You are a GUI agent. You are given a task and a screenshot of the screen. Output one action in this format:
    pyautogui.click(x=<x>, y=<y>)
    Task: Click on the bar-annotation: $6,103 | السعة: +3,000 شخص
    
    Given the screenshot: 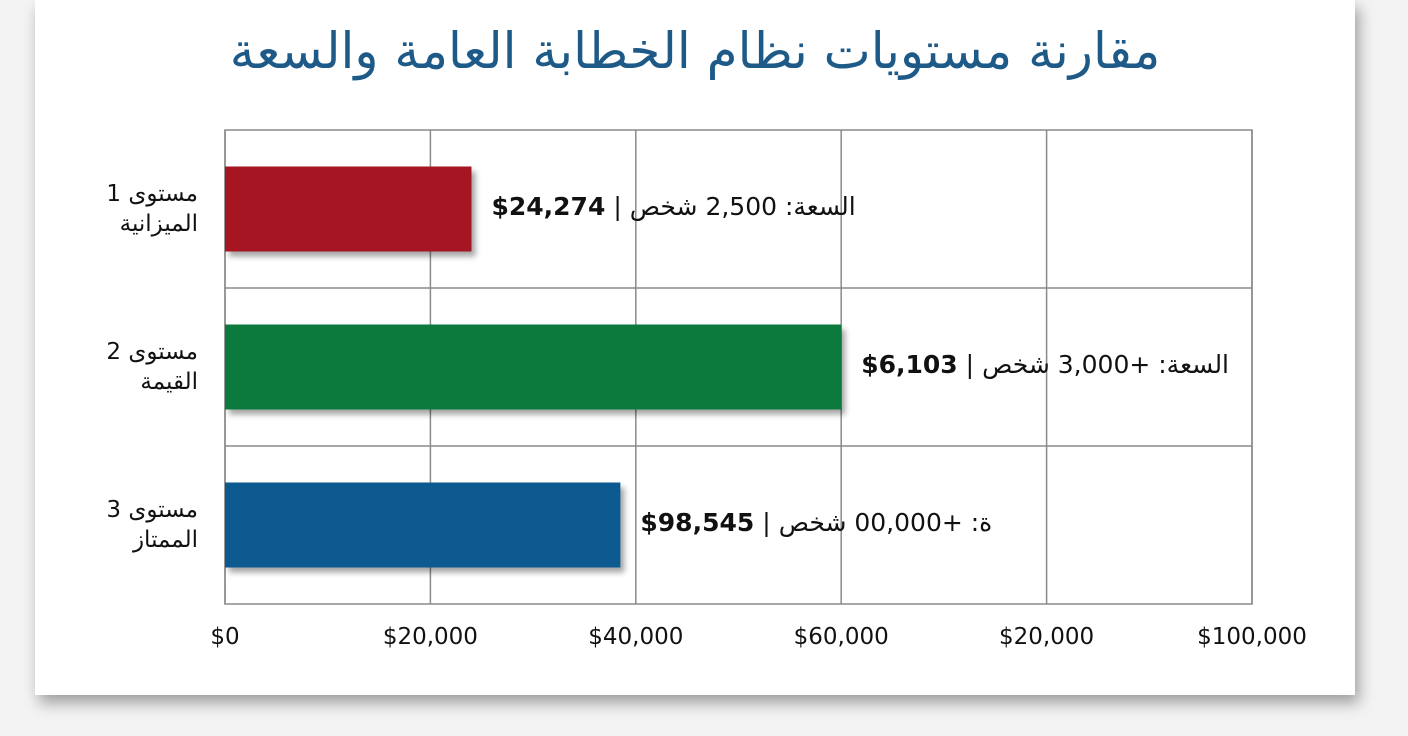 What is the action you would take?
    pyautogui.click(x=1045, y=364)
    